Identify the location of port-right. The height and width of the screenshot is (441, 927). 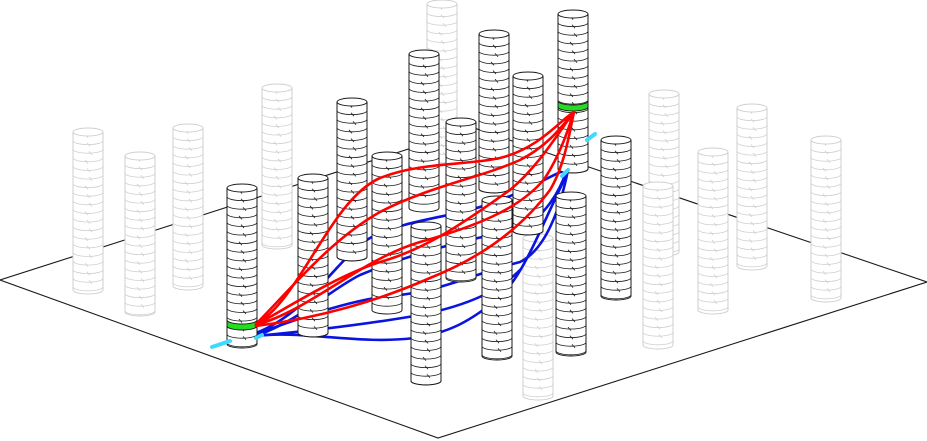
(591, 137).